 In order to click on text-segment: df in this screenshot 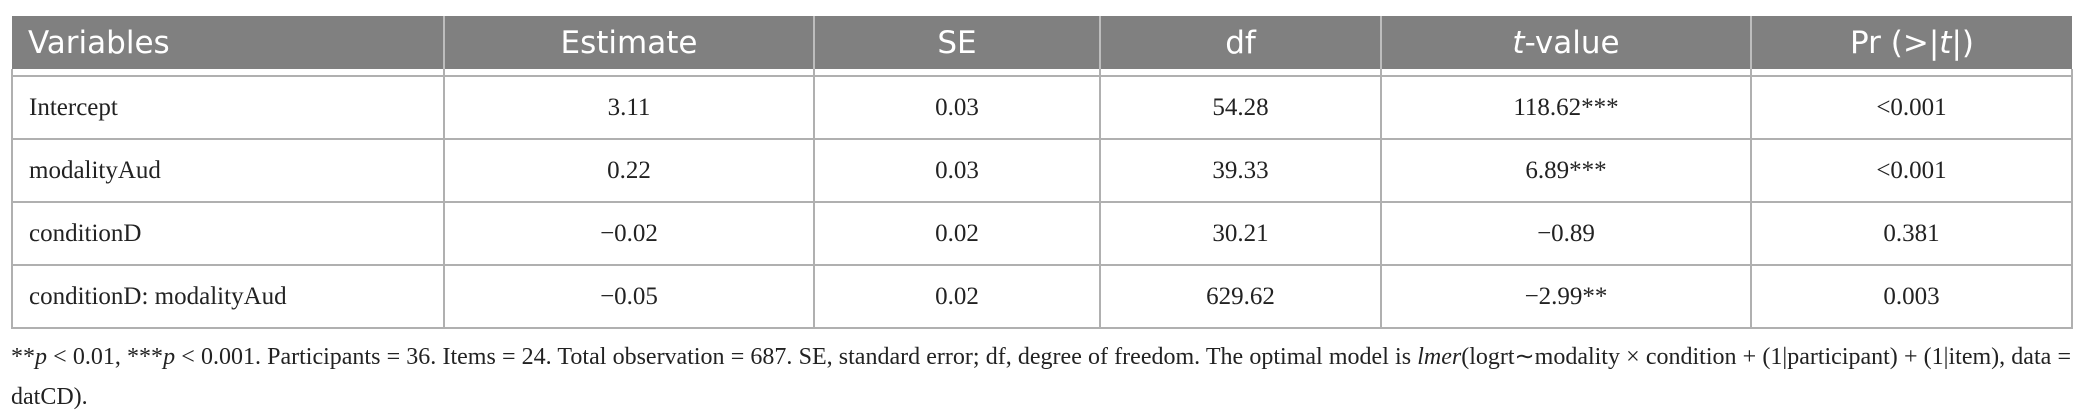, I will do `click(1240, 42)`.